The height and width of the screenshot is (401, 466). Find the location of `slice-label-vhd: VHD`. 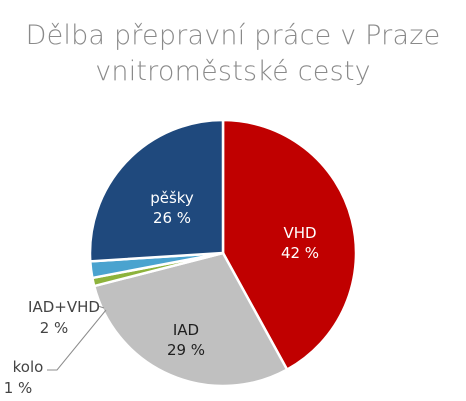

slice-label-vhd: VHD is located at coordinates (299, 233).